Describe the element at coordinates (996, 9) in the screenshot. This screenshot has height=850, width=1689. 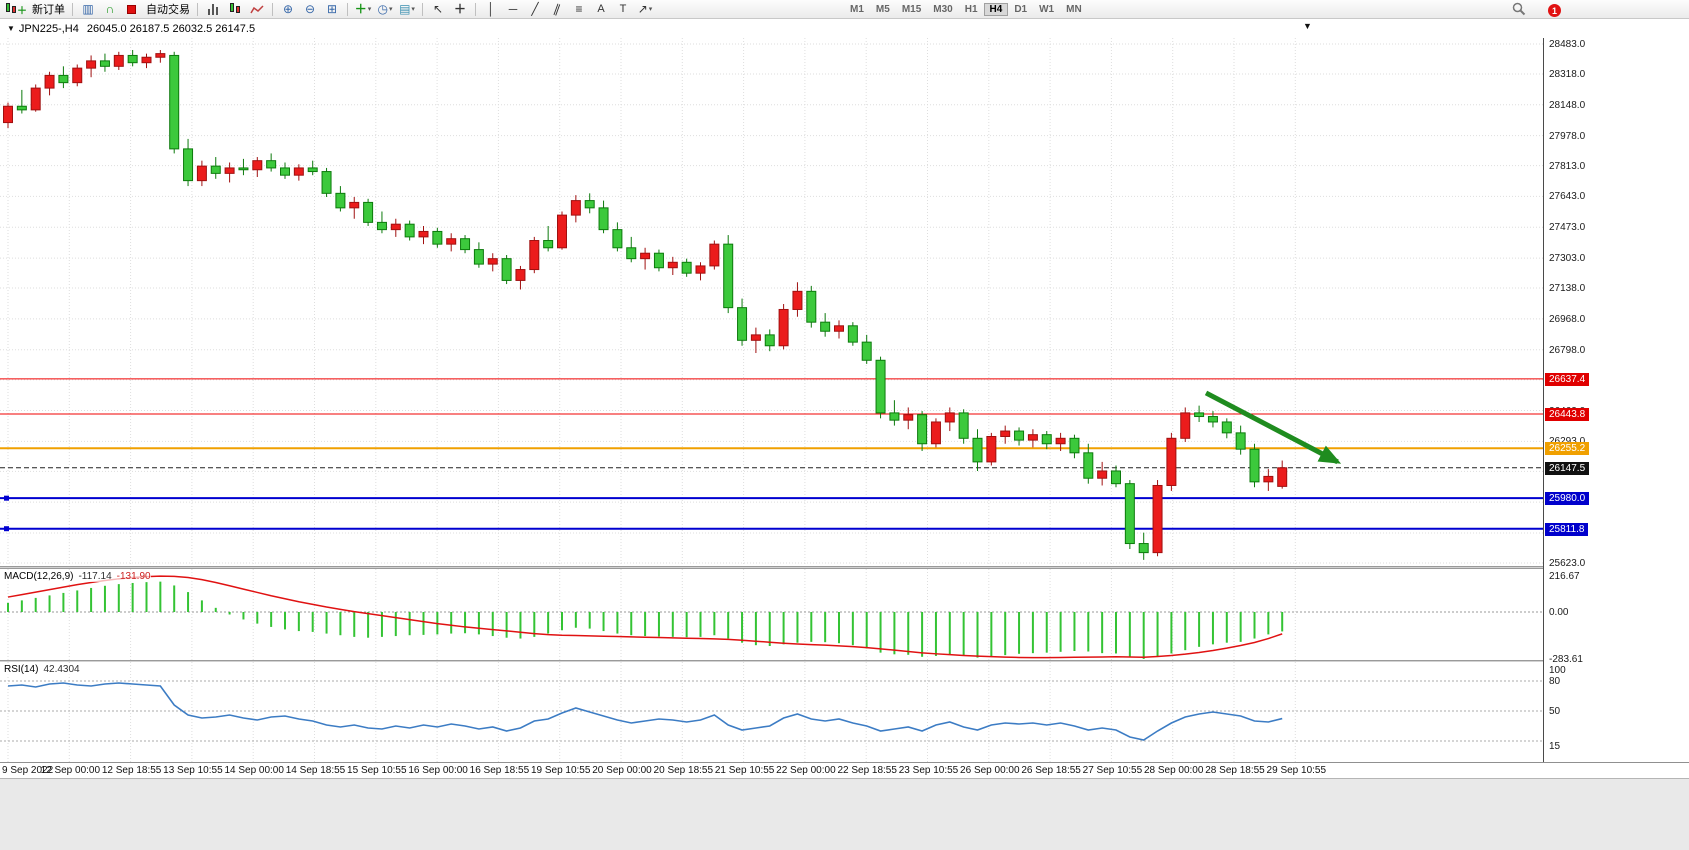
I see `timeframe-H4: H4` at that location.